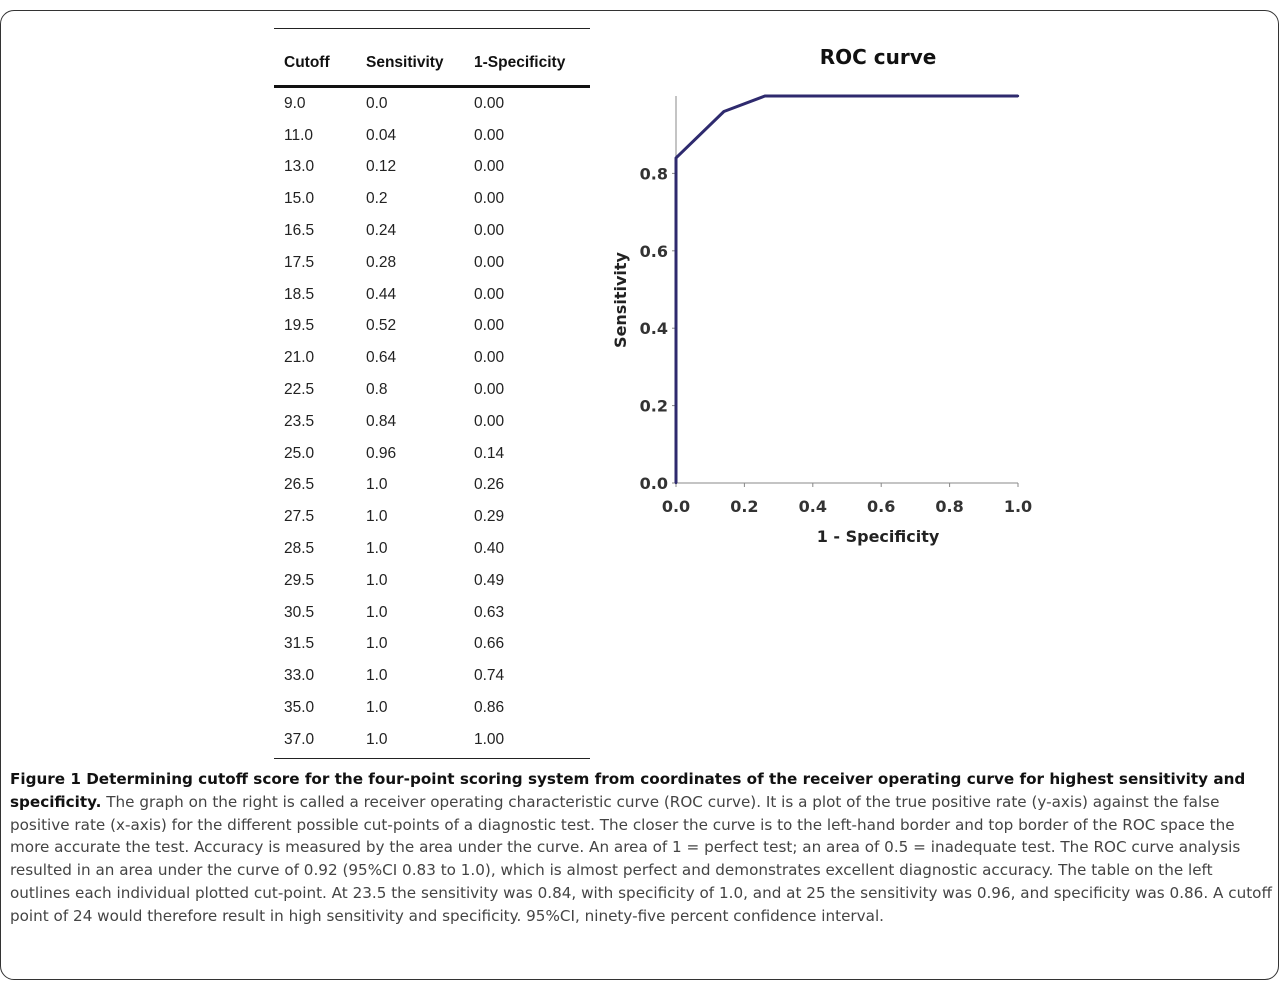 This screenshot has height=982, width=1281. Describe the element at coordinates (299, 612) in the screenshot. I see `cell-cutoff: 30.5` at that location.